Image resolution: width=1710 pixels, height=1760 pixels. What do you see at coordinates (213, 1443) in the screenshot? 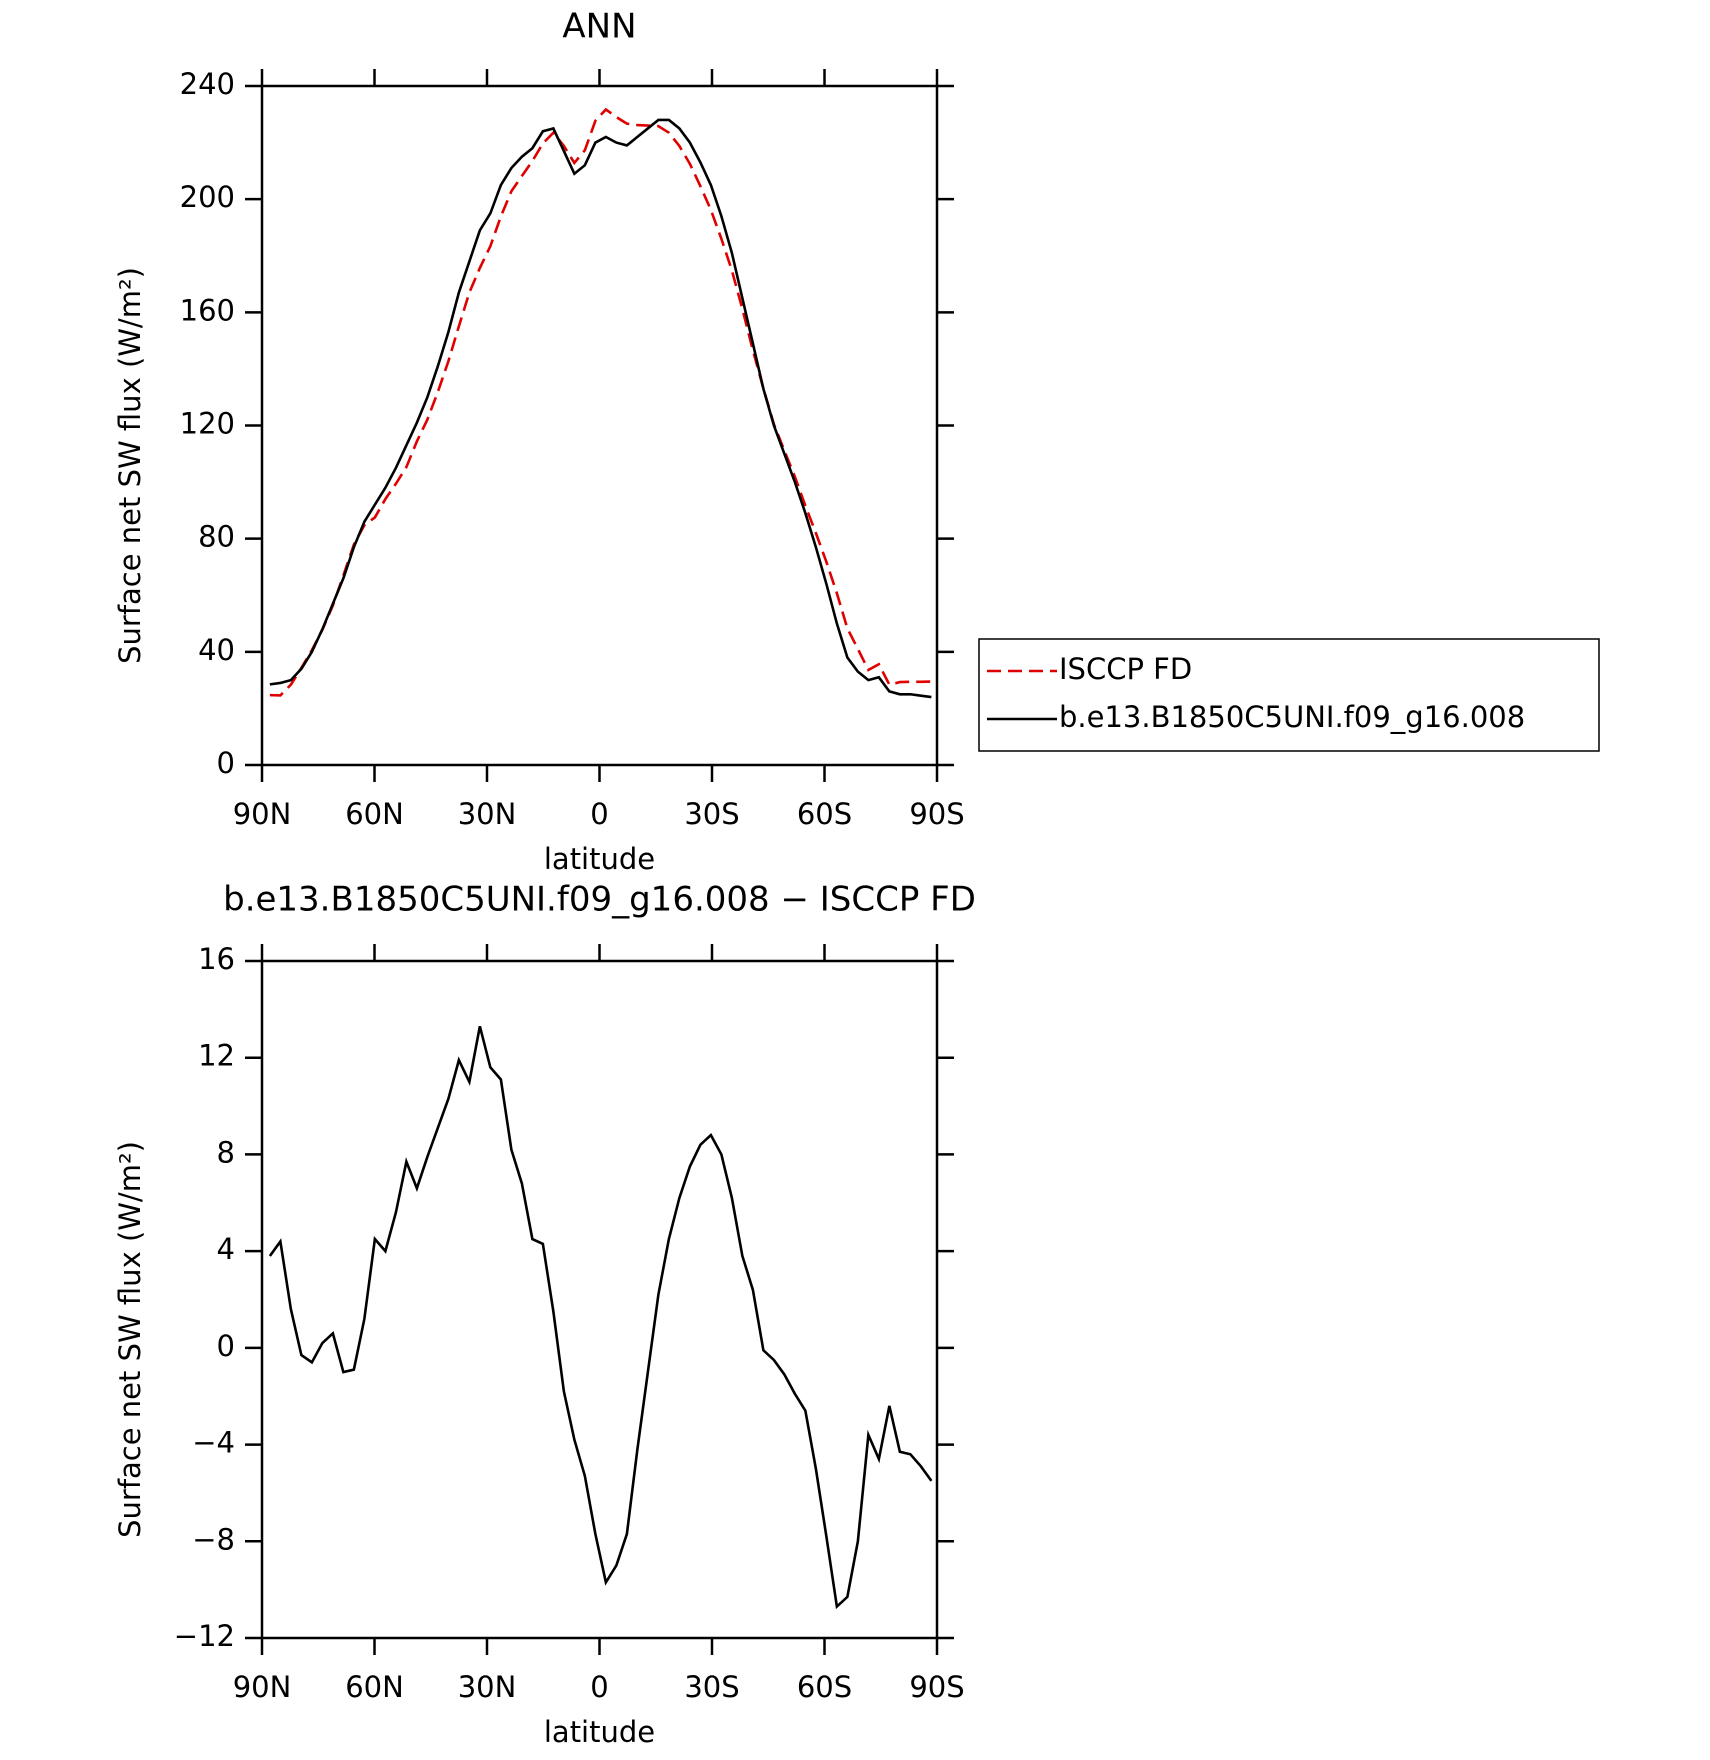
I see `y-tick-label: −4` at bounding box center [213, 1443].